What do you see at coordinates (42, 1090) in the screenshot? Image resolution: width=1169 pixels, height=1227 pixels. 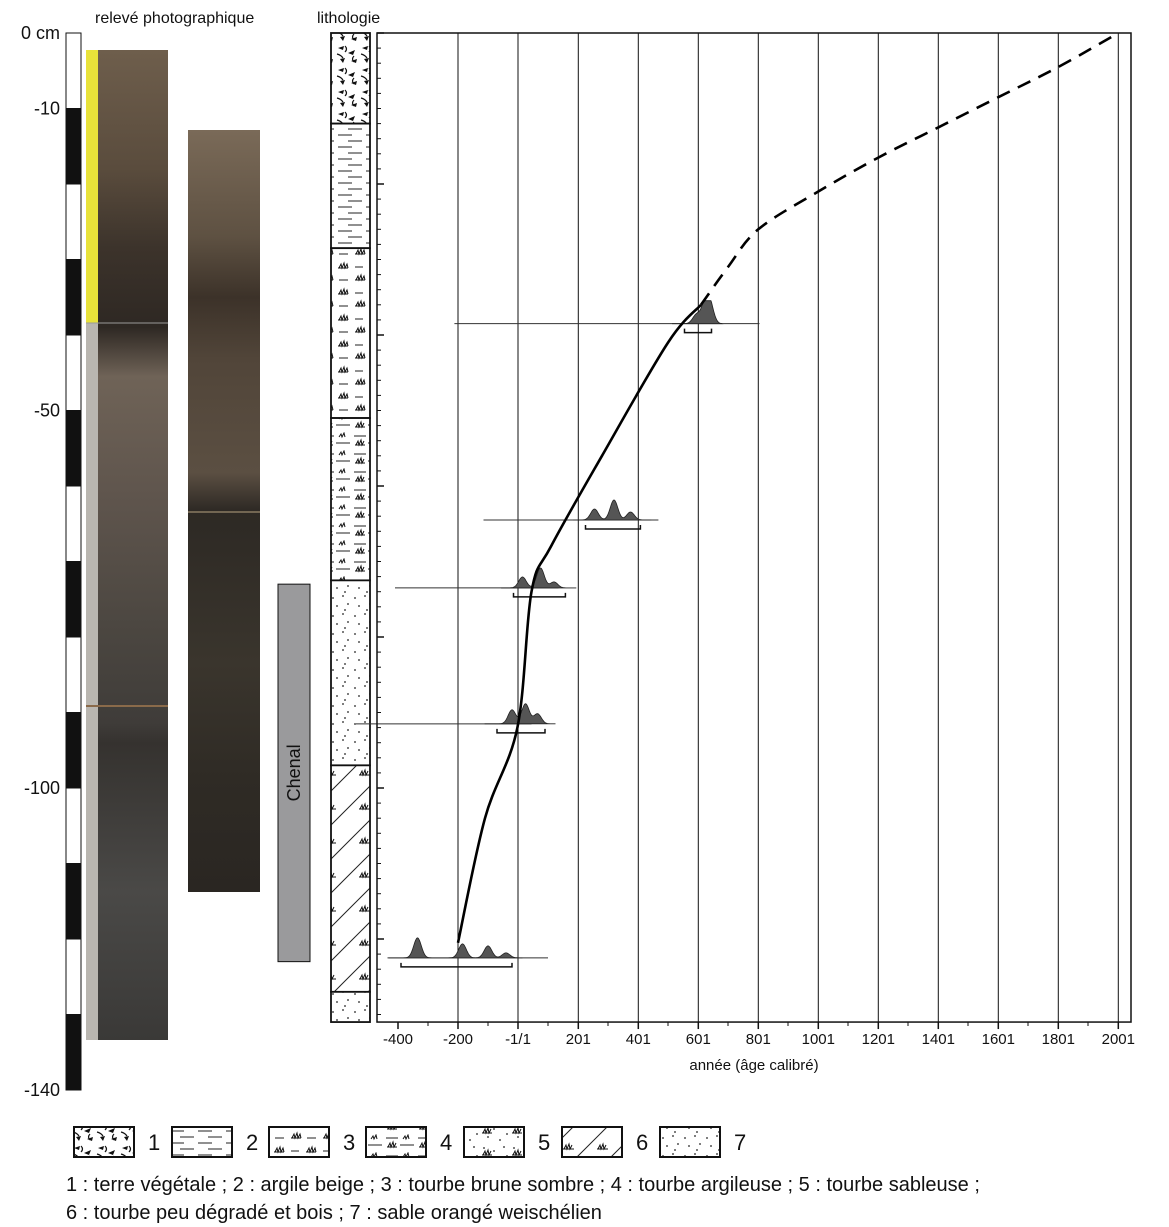 I see `depth-label: -140` at bounding box center [42, 1090].